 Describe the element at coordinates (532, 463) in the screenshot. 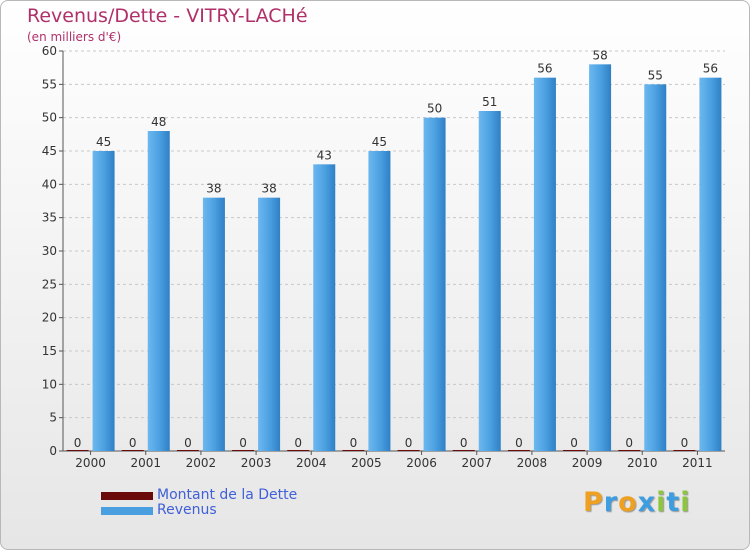

I see `x-tick-label: 2008` at that location.